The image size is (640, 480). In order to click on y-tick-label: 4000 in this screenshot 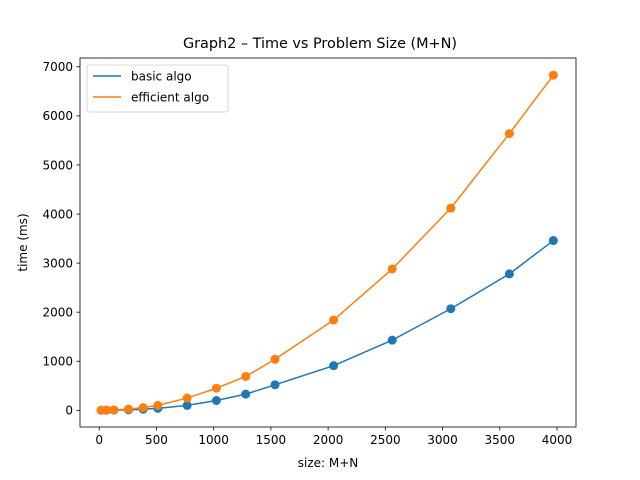, I will do `click(57, 214)`.